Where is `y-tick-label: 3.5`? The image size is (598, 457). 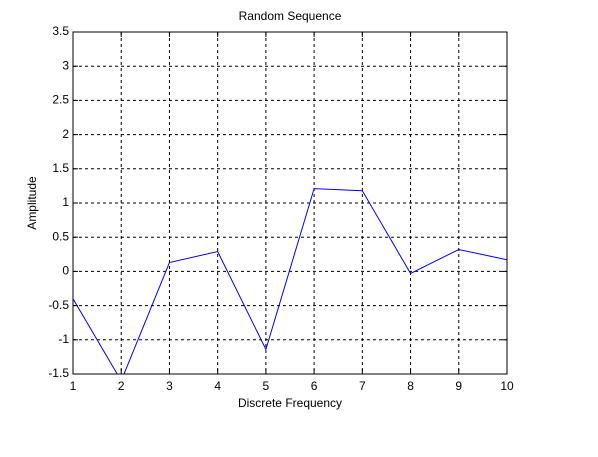
y-tick-label: 3.5 is located at coordinates (60, 31).